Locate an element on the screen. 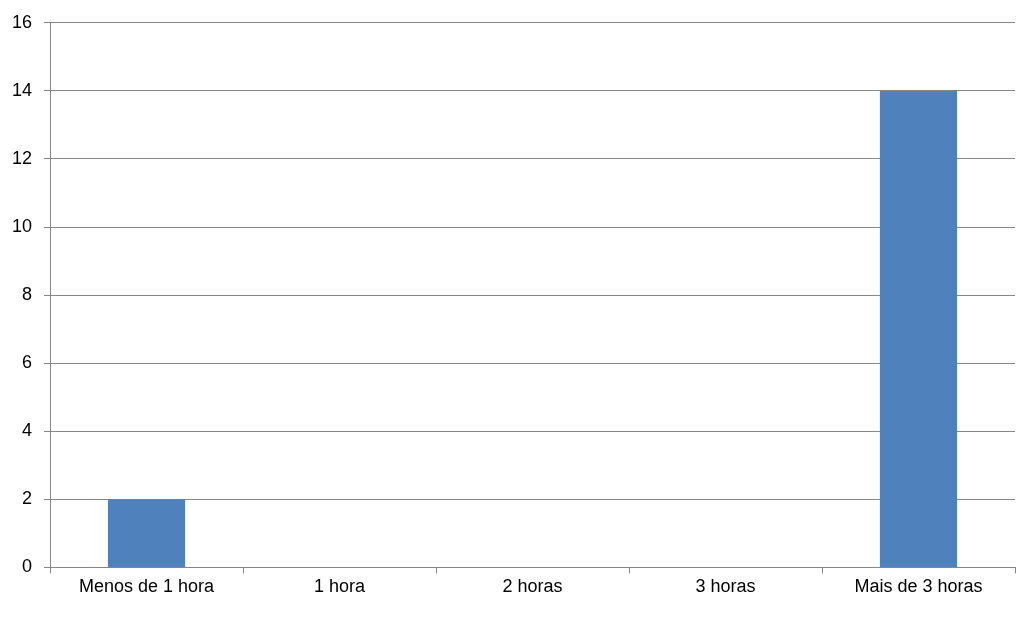 This screenshot has width=1017, height=621. x-tick-label: Mais de 3 horas is located at coordinates (918, 586).